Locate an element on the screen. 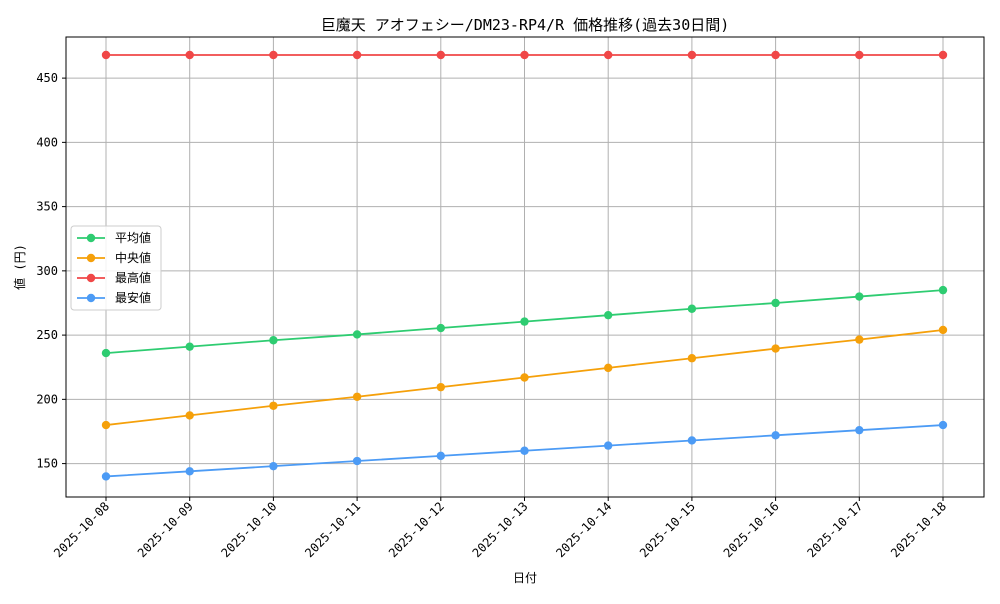 This screenshot has width=1000, height=604. x-tick-label: 2025-10-18 is located at coordinates (918, 529).